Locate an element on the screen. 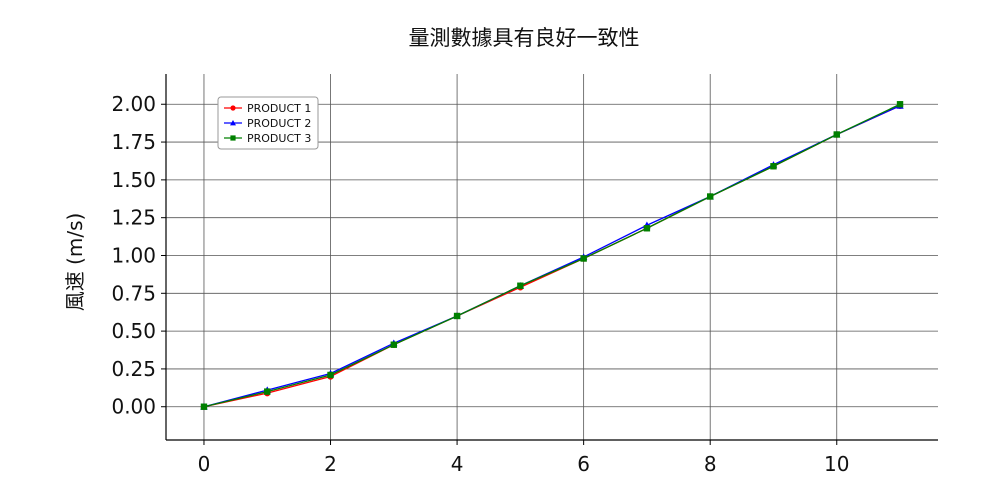 This screenshot has height=500, width=1000. x-tick-label: 8 is located at coordinates (710, 464).